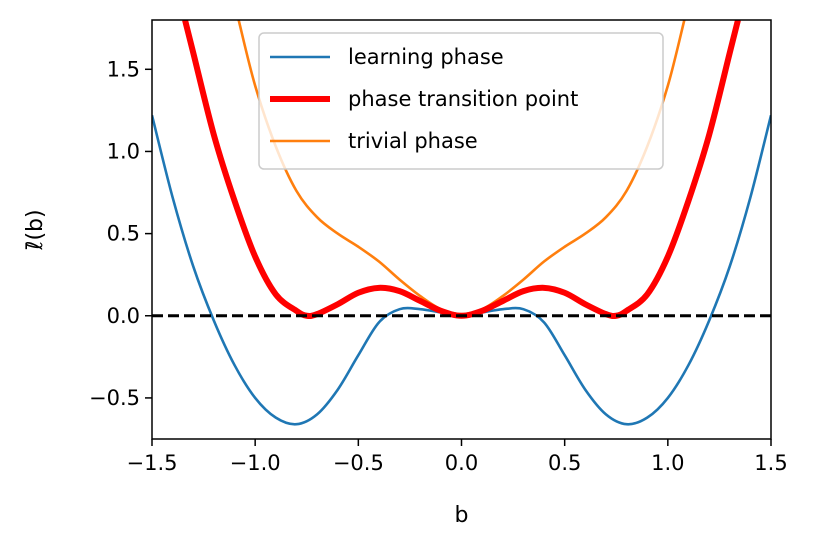 This screenshot has height=553, width=813. What do you see at coordinates (123, 316) in the screenshot?
I see `y-tick-label: 0.0` at bounding box center [123, 316].